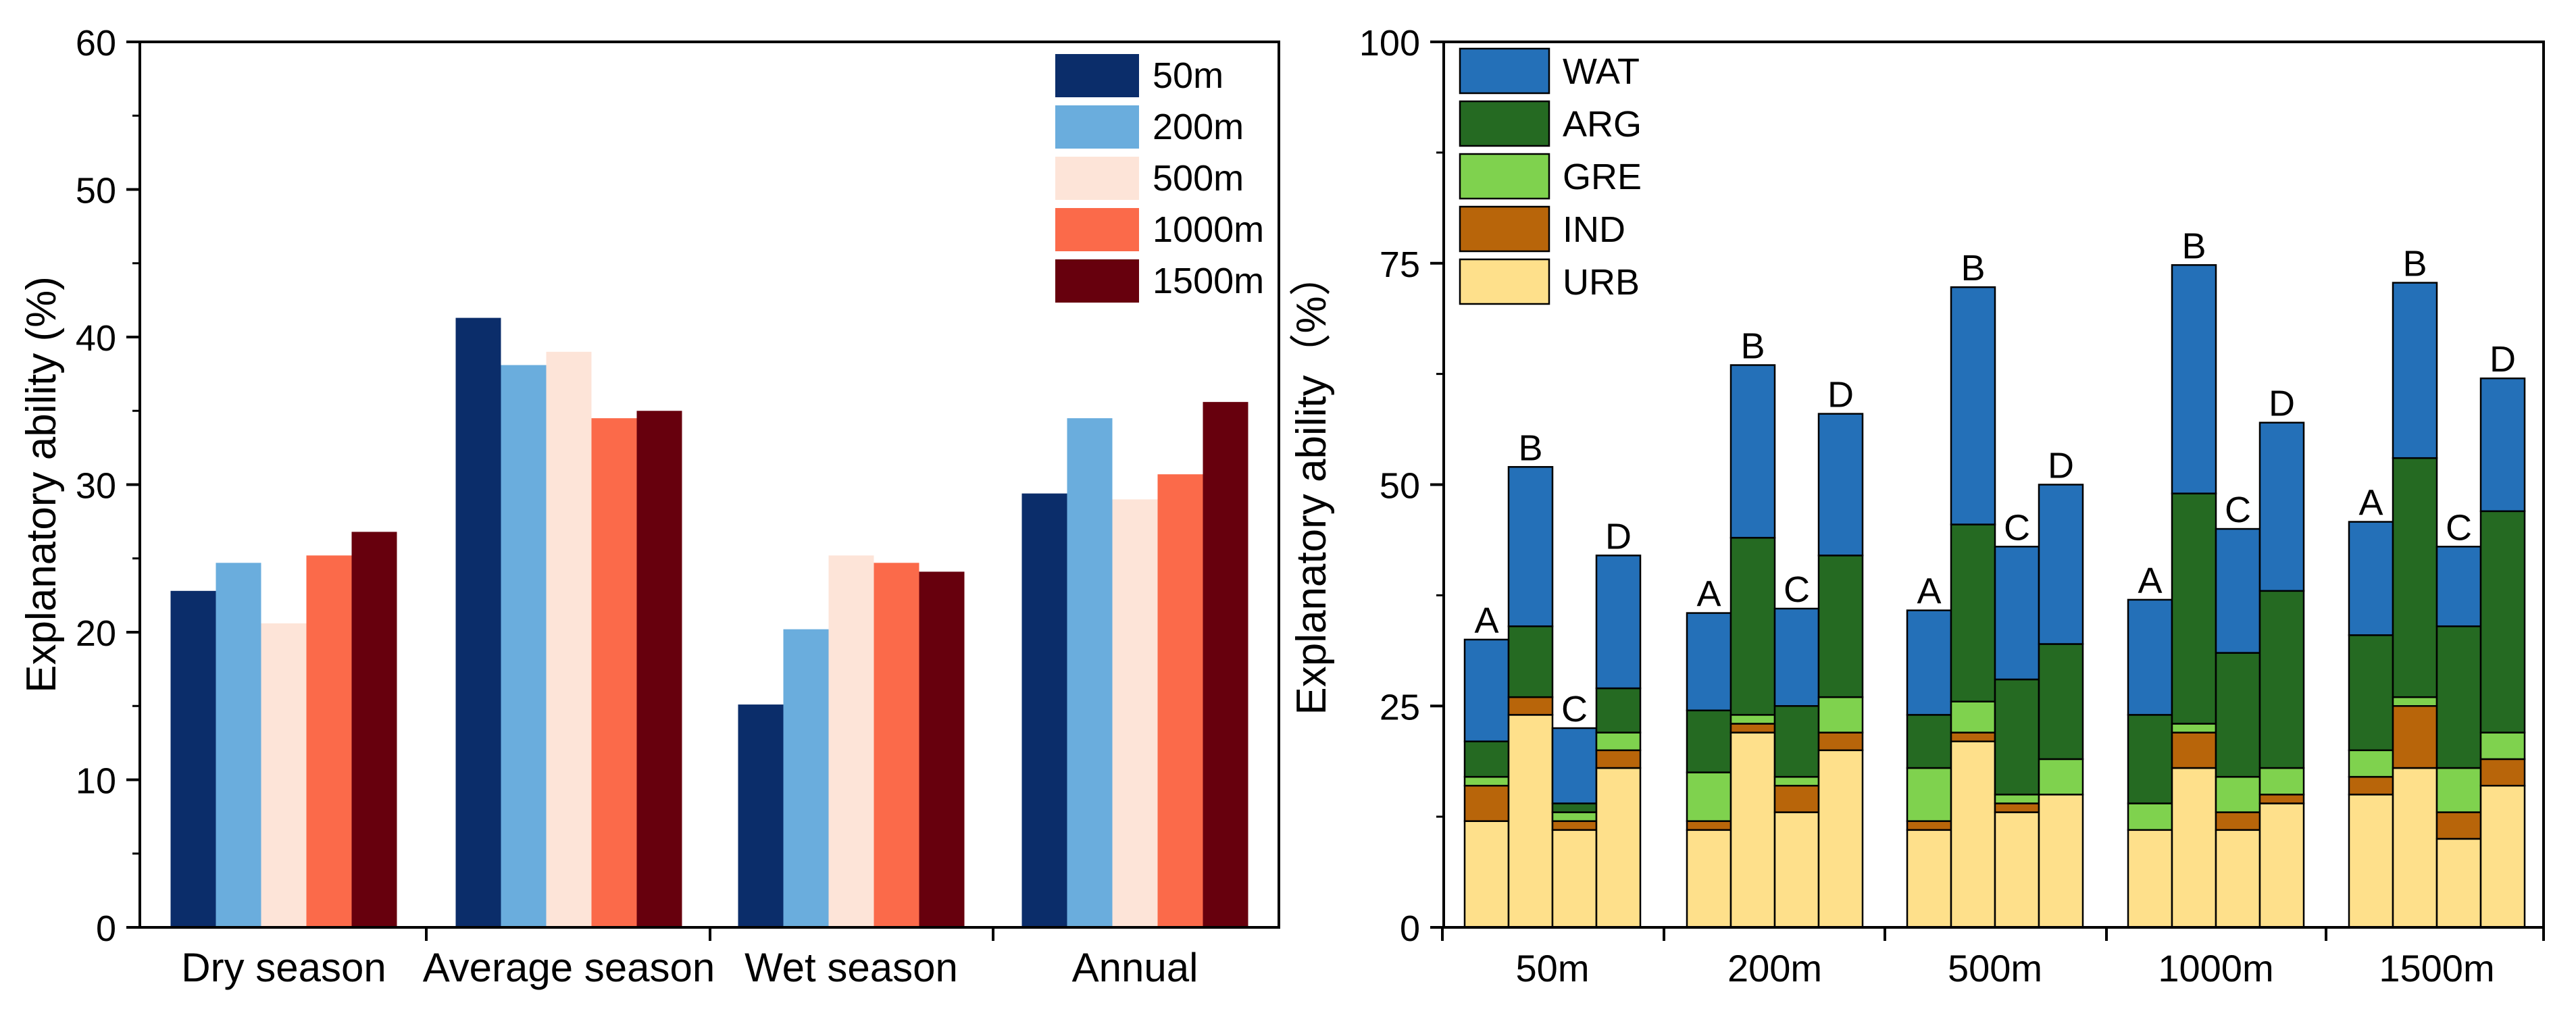  I want to click on segment-URB-1000m-D, so click(2281, 866).